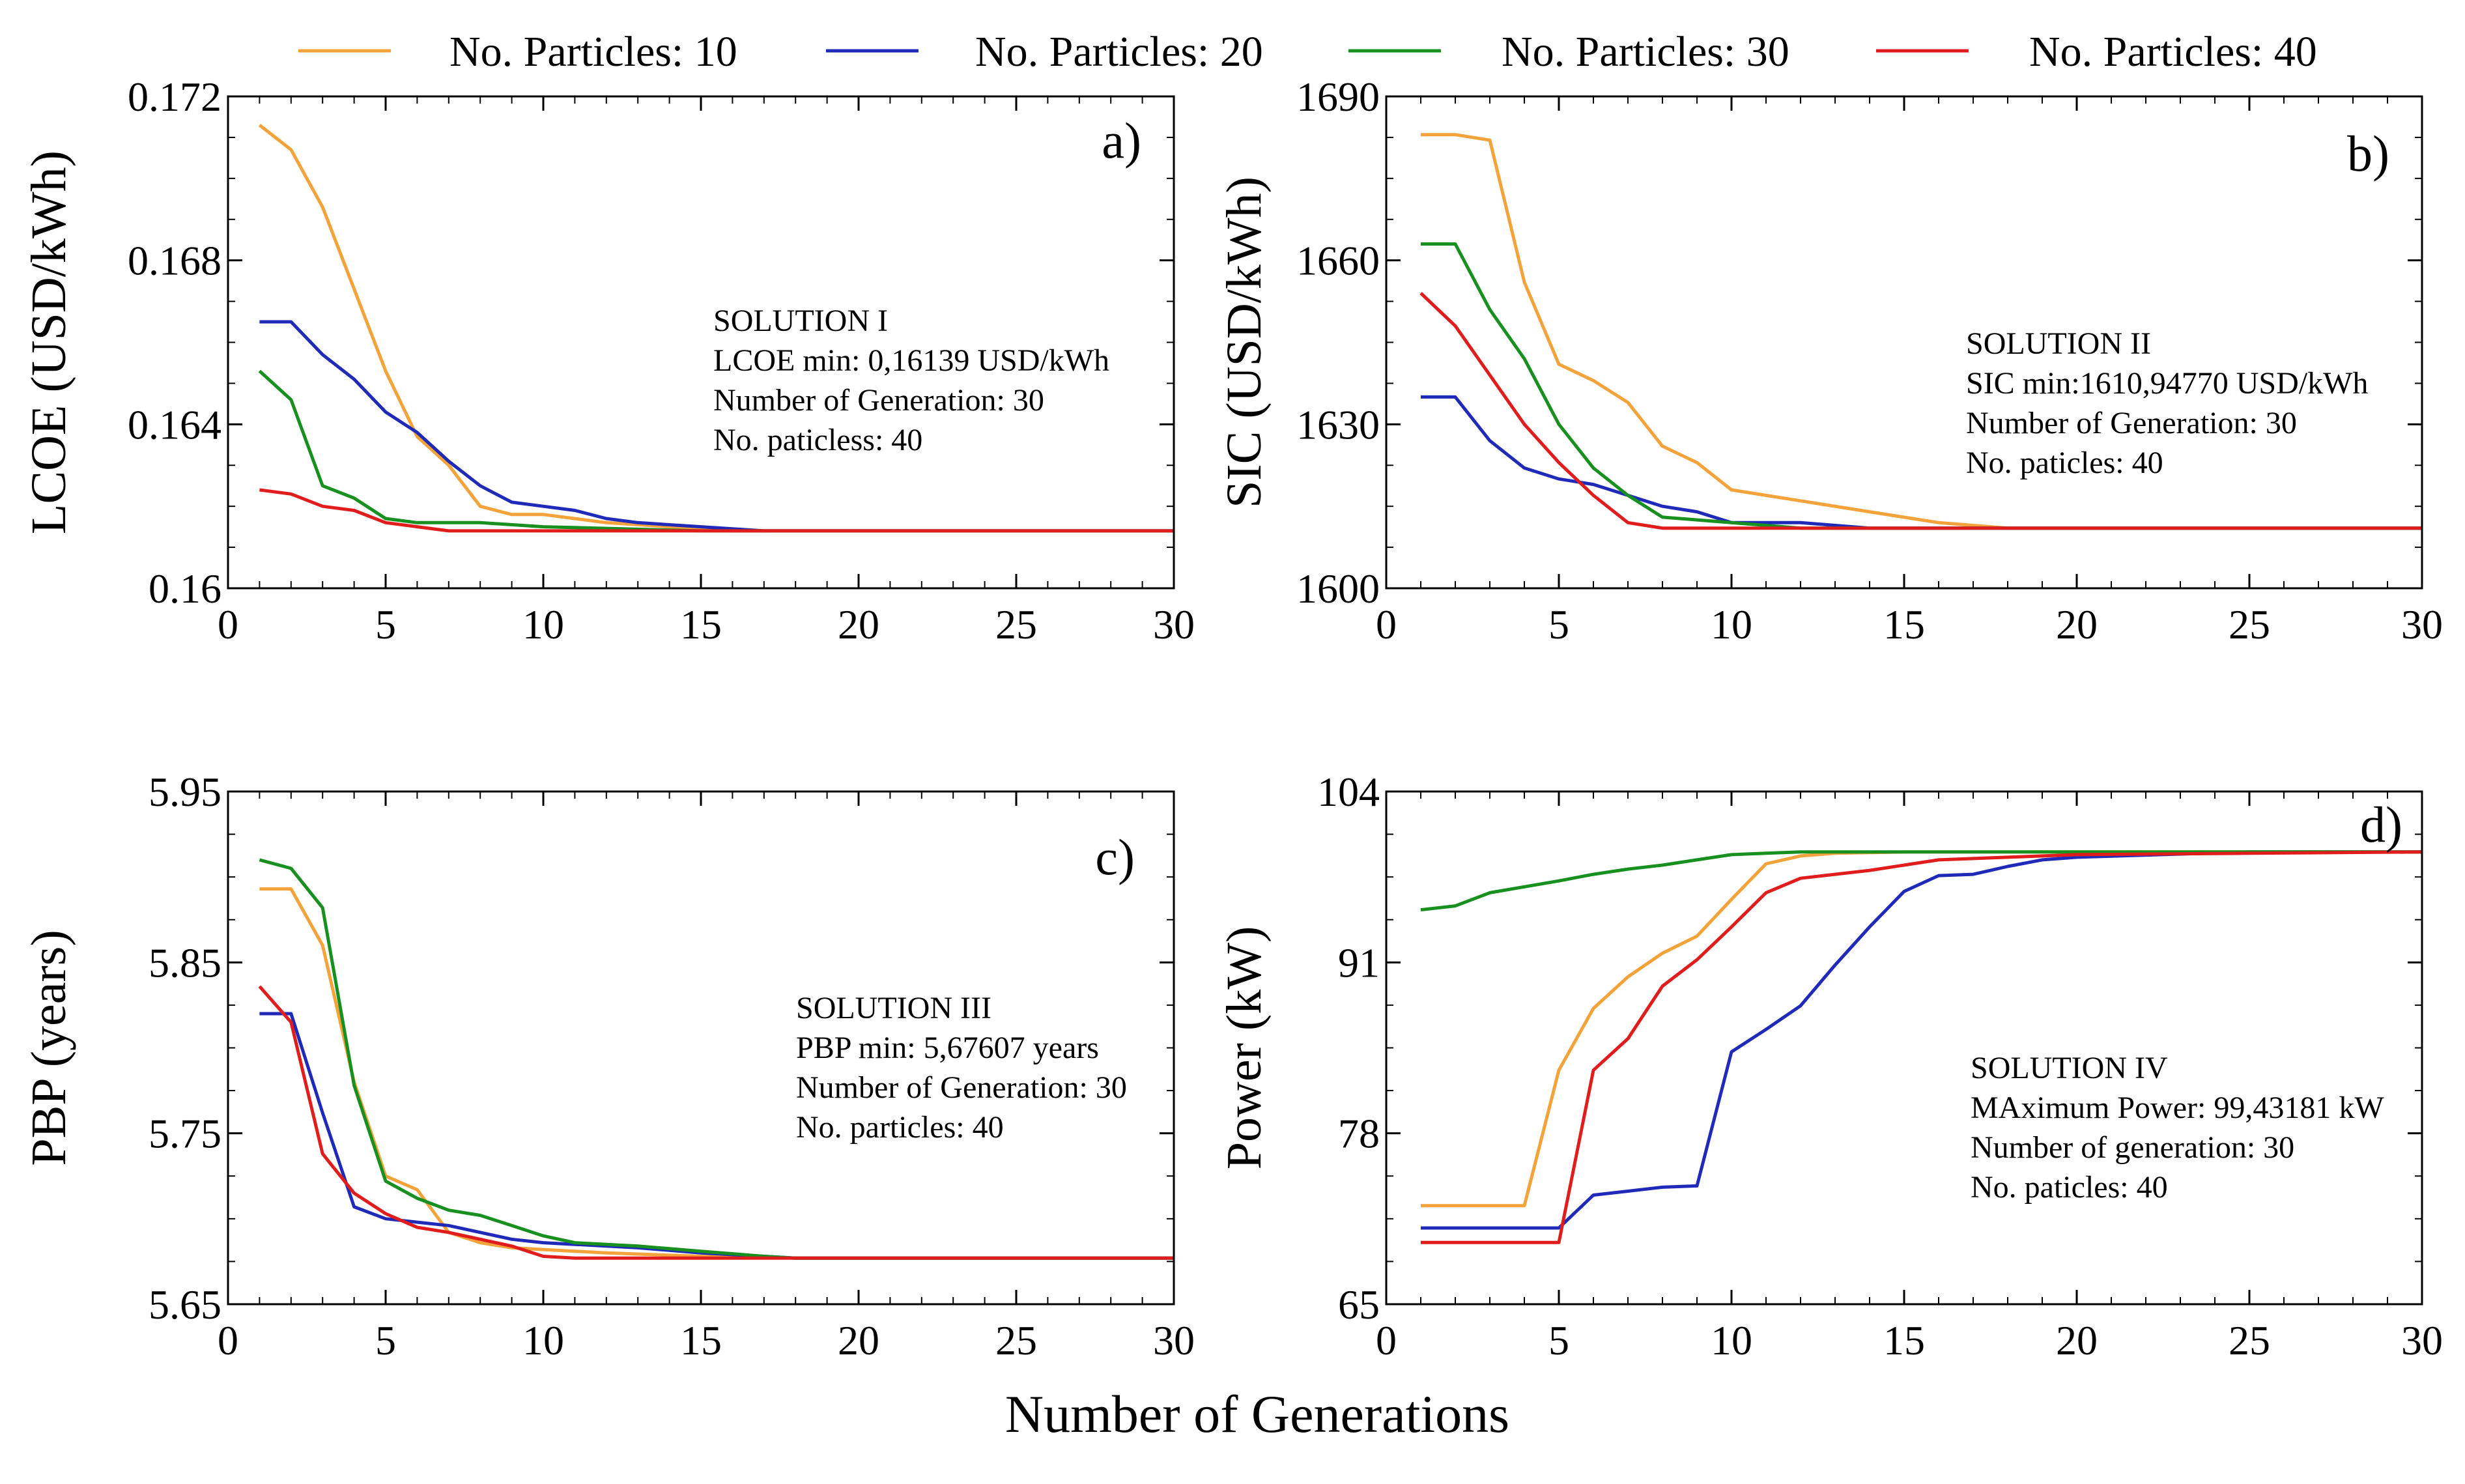  Describe the element at coordinates (2167, 384) in the screenshot. I see `chart-panel-b-annotation-line-2: SIC min:1610,94770 USD/kWh` at that location.